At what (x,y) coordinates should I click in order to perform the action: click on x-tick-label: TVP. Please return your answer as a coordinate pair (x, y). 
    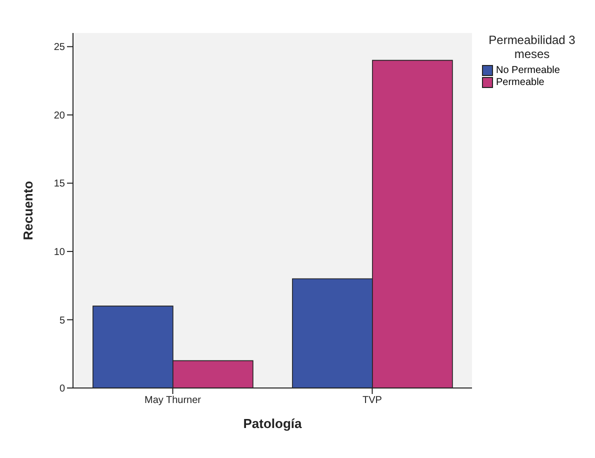
    Looking at the image, I should click on (372, 400).